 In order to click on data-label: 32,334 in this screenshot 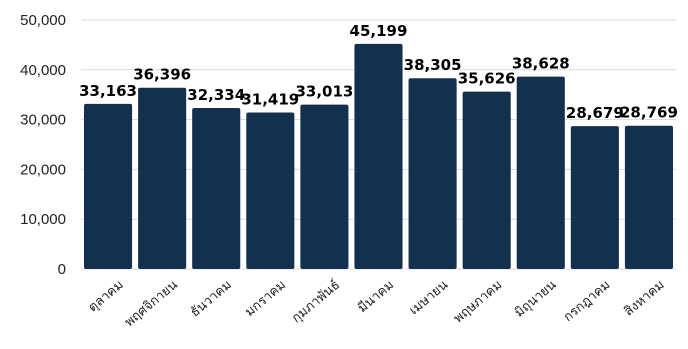, I will do `click(216, 95)`.